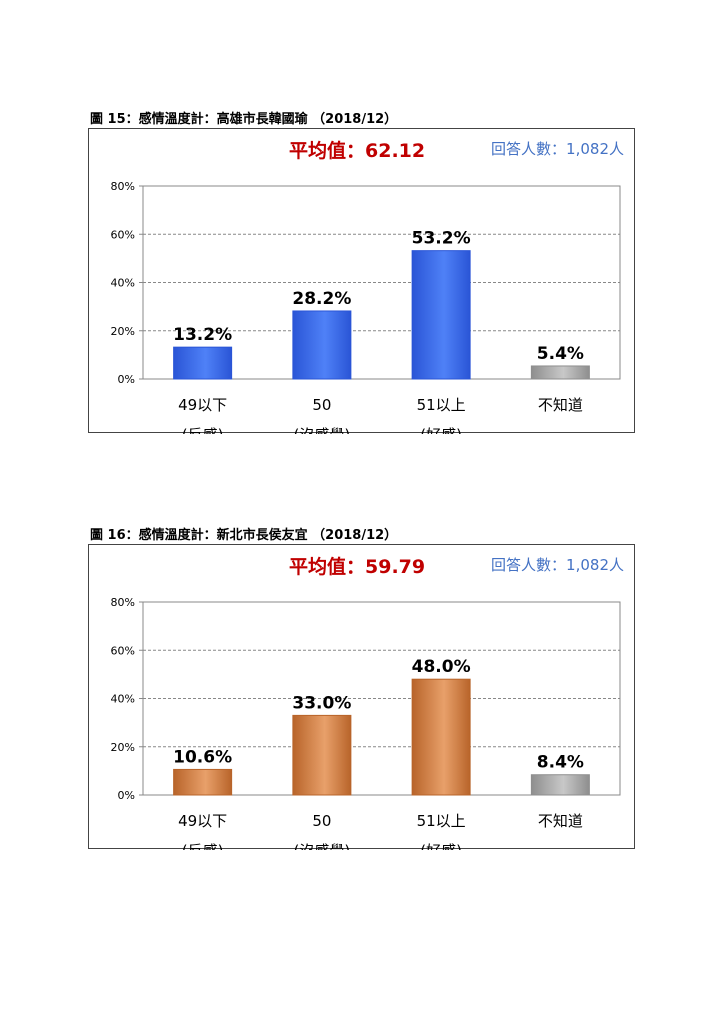 This screenshot has width=724, height=1024. What do you see at coordinates (441, 667) in the screenshot?
I see `data-label: 48.0%` at bounding box center [441, 667].